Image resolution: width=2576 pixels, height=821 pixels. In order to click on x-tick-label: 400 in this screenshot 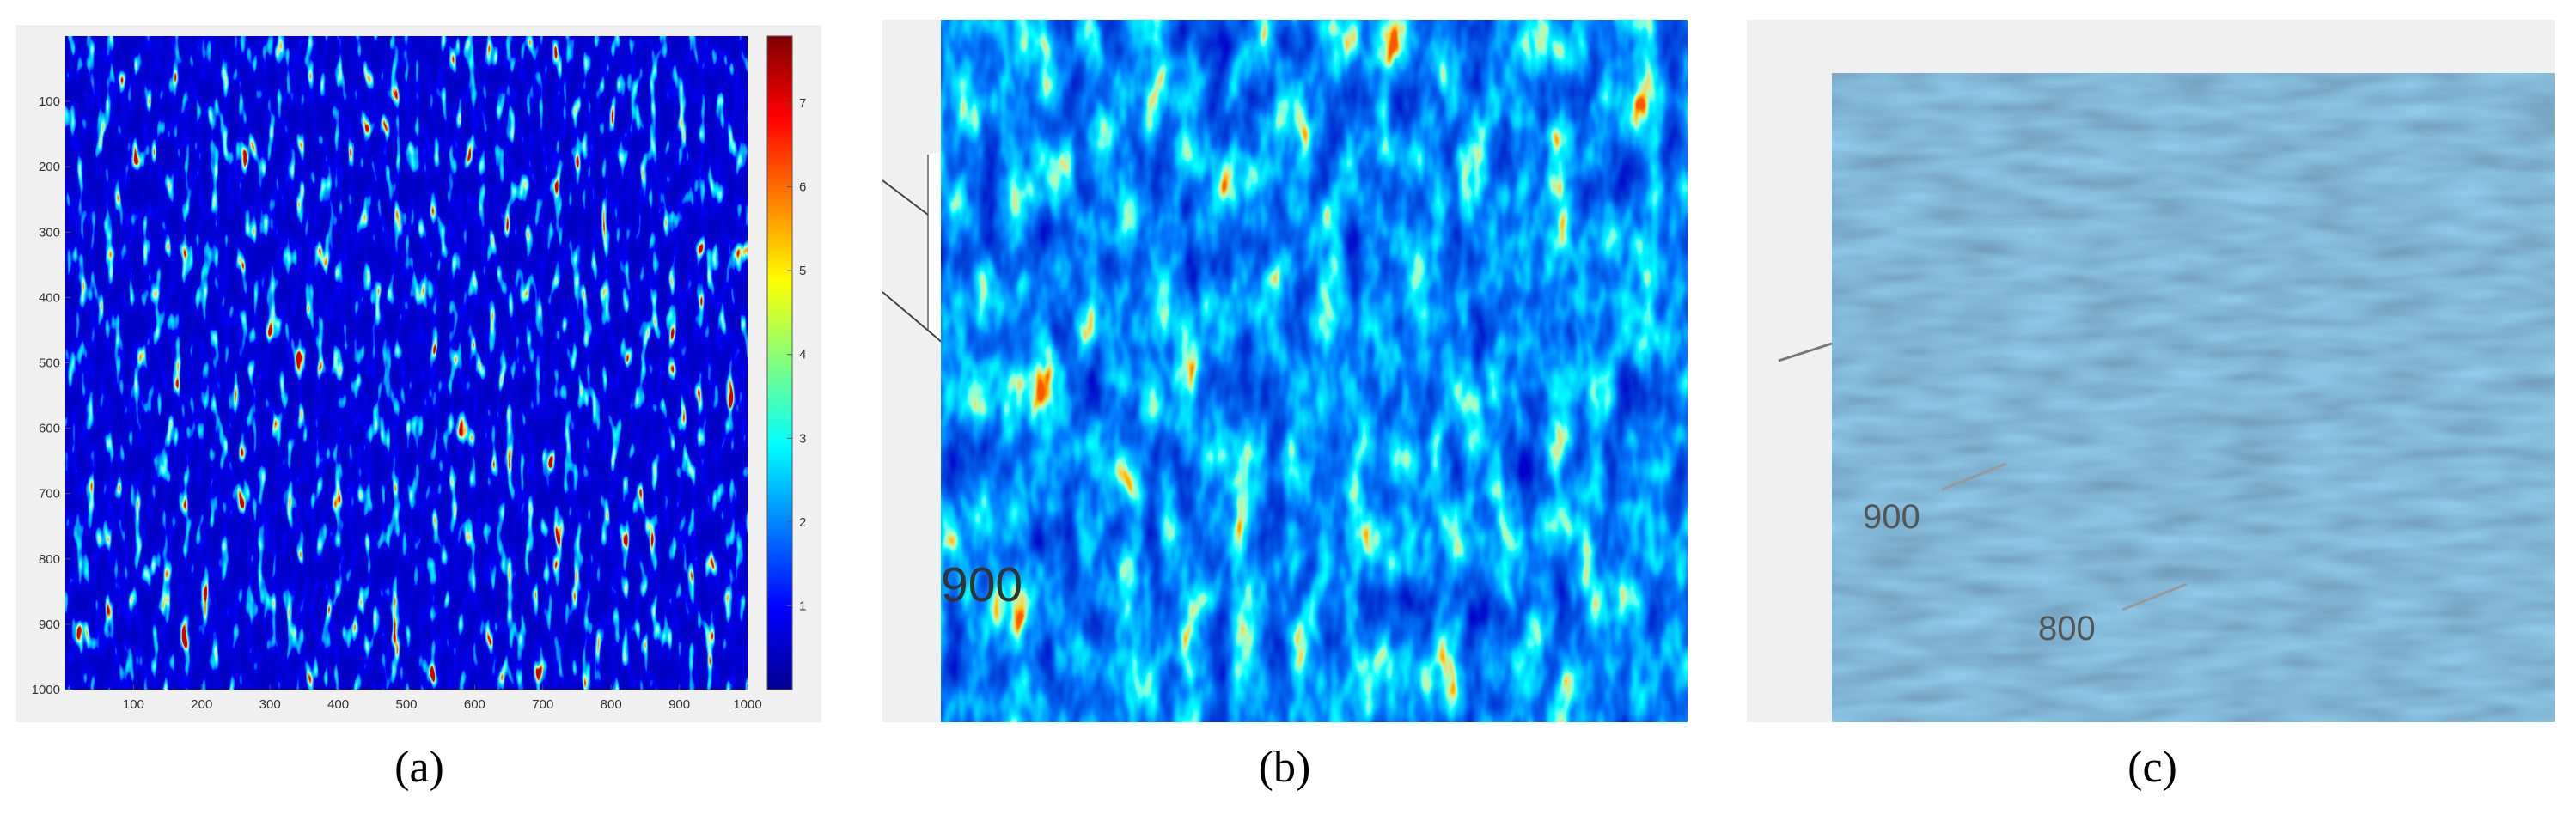, I will do `click(338, 704)`.